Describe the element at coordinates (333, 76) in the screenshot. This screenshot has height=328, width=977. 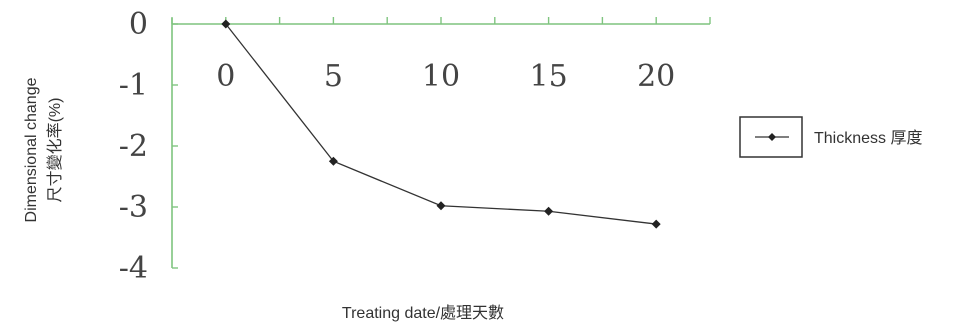
I see `x-tick-label: 5` at that location.